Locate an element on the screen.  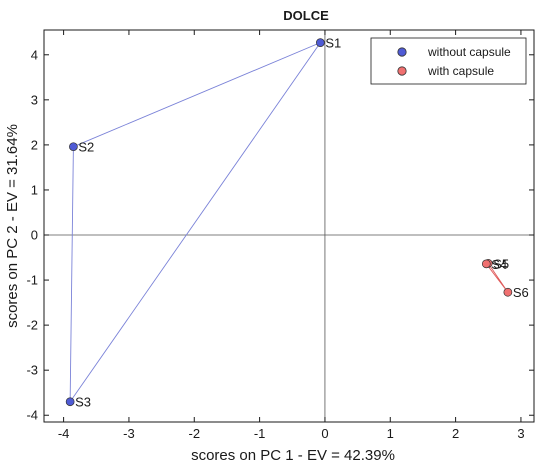
point-label-S6: S6 is located at coordinates (521, 292).